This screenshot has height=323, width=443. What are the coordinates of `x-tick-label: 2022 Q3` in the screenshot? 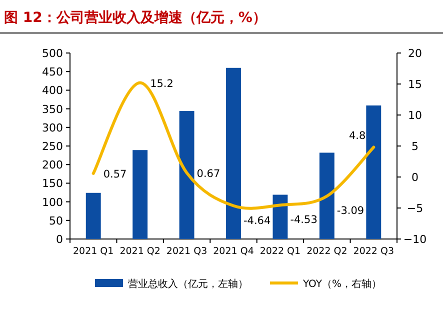 It's located at (373, 251).